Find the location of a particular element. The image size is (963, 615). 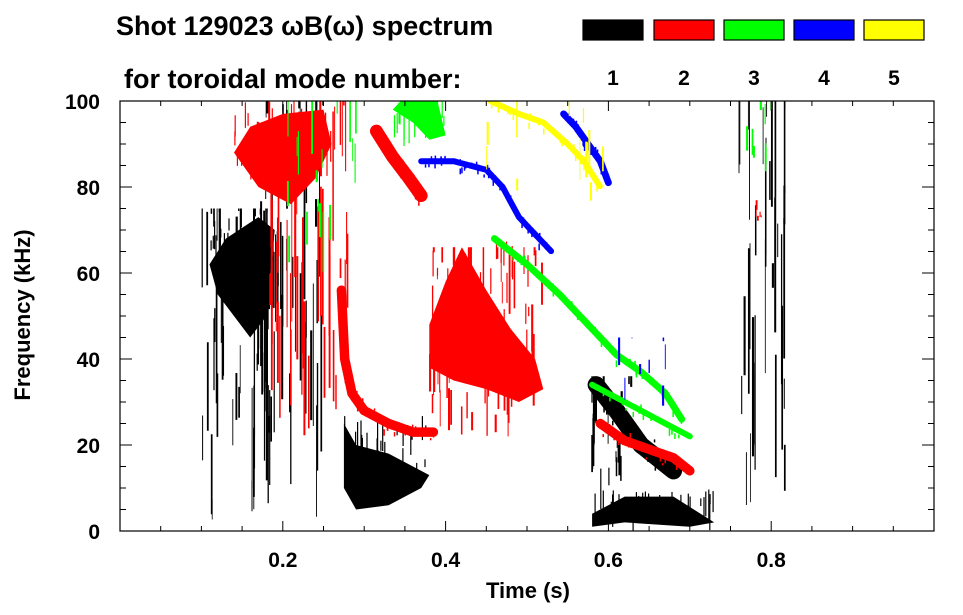

y-tick-label: 100 is located at coordinates (82, 102).